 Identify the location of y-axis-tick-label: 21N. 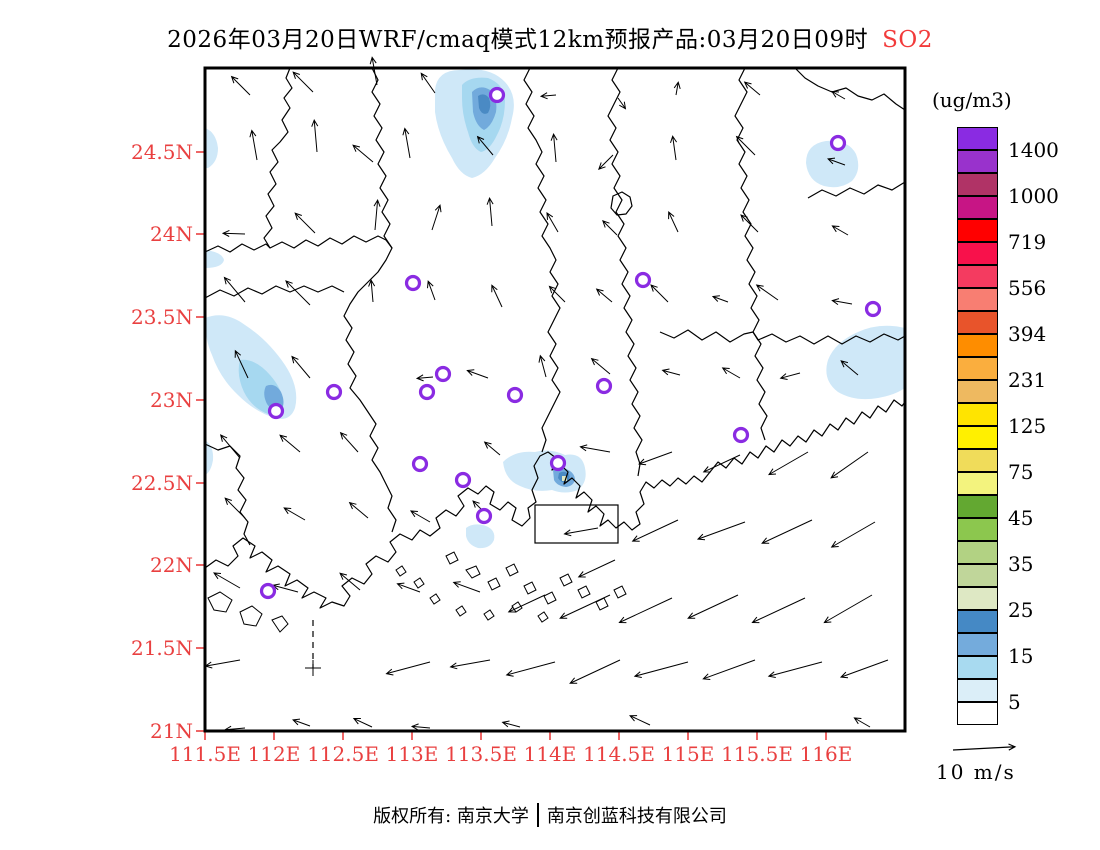
(171, 731).